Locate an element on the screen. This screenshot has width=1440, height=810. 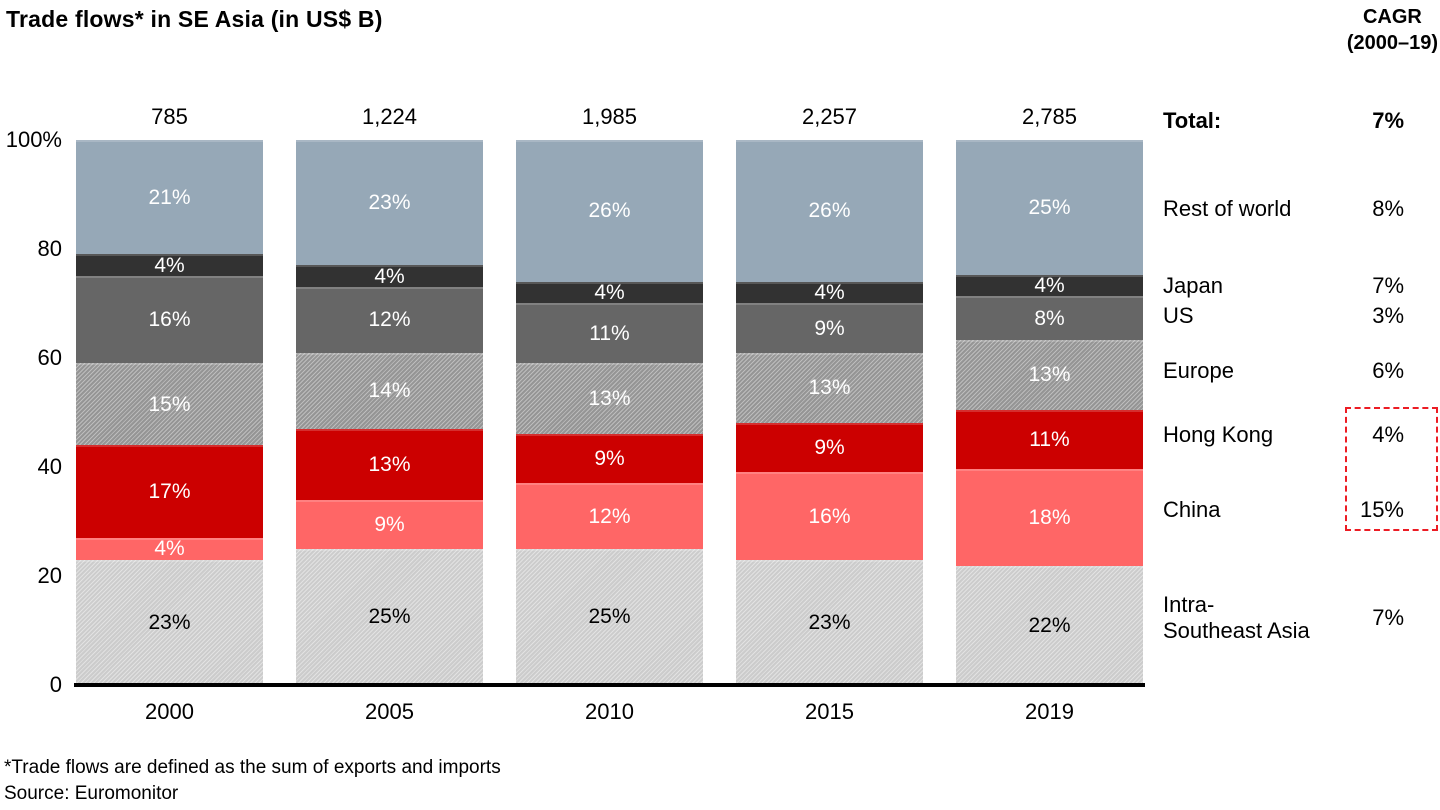
x-axis-label-2000: 2000 is located at coordinates (169, 711).